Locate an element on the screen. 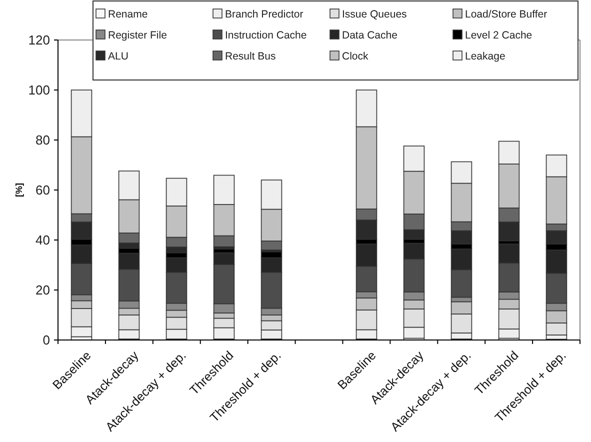 The height and width of the screenshot is (442, 591). legend-label: Instruction Cache is located at coordinates (266, 36).